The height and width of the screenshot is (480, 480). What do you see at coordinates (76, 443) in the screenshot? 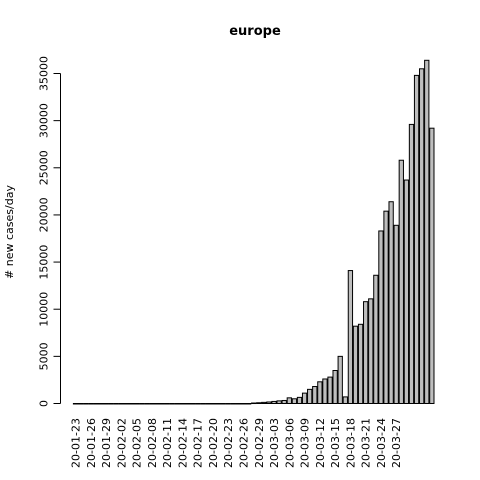
I see `x-tick-label: 20-01-23` at bounding box center [76, 443].